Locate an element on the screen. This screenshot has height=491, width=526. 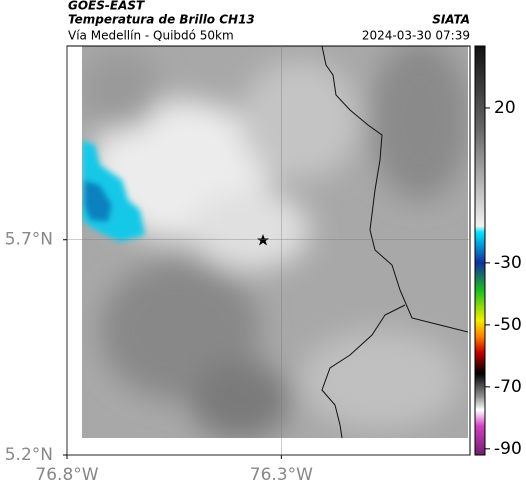
colorbar-tick-label: -30 is located at coordinates (508, 263).